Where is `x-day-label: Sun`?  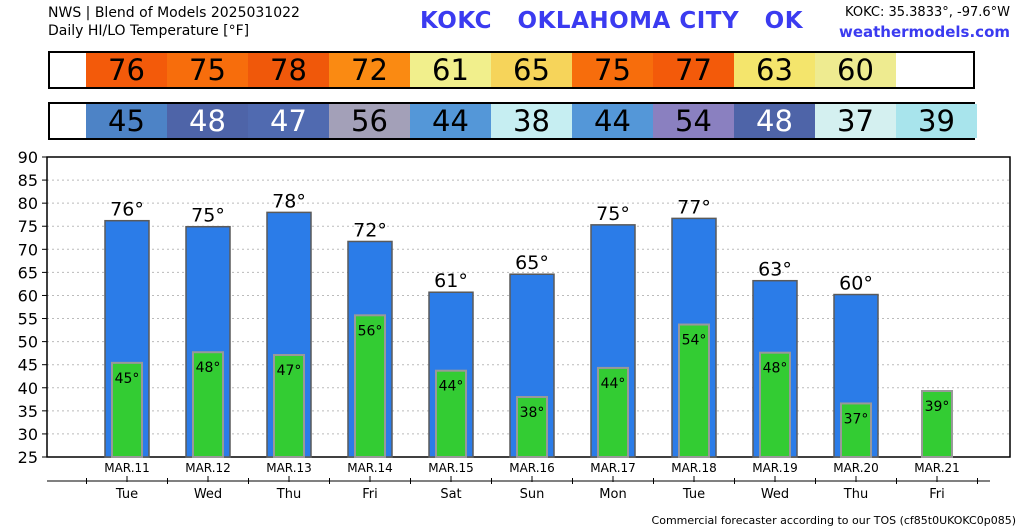
x-day-label: Sun is located at coordinates (532, 494).